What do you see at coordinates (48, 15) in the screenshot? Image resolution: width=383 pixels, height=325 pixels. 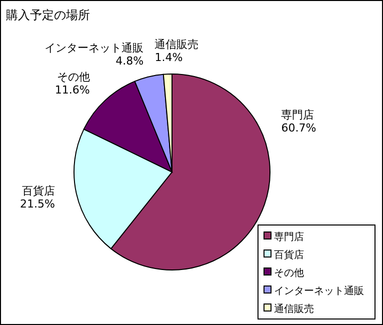 I see `chart-title: 購入予定の場所` at bounding box center [48, 15].